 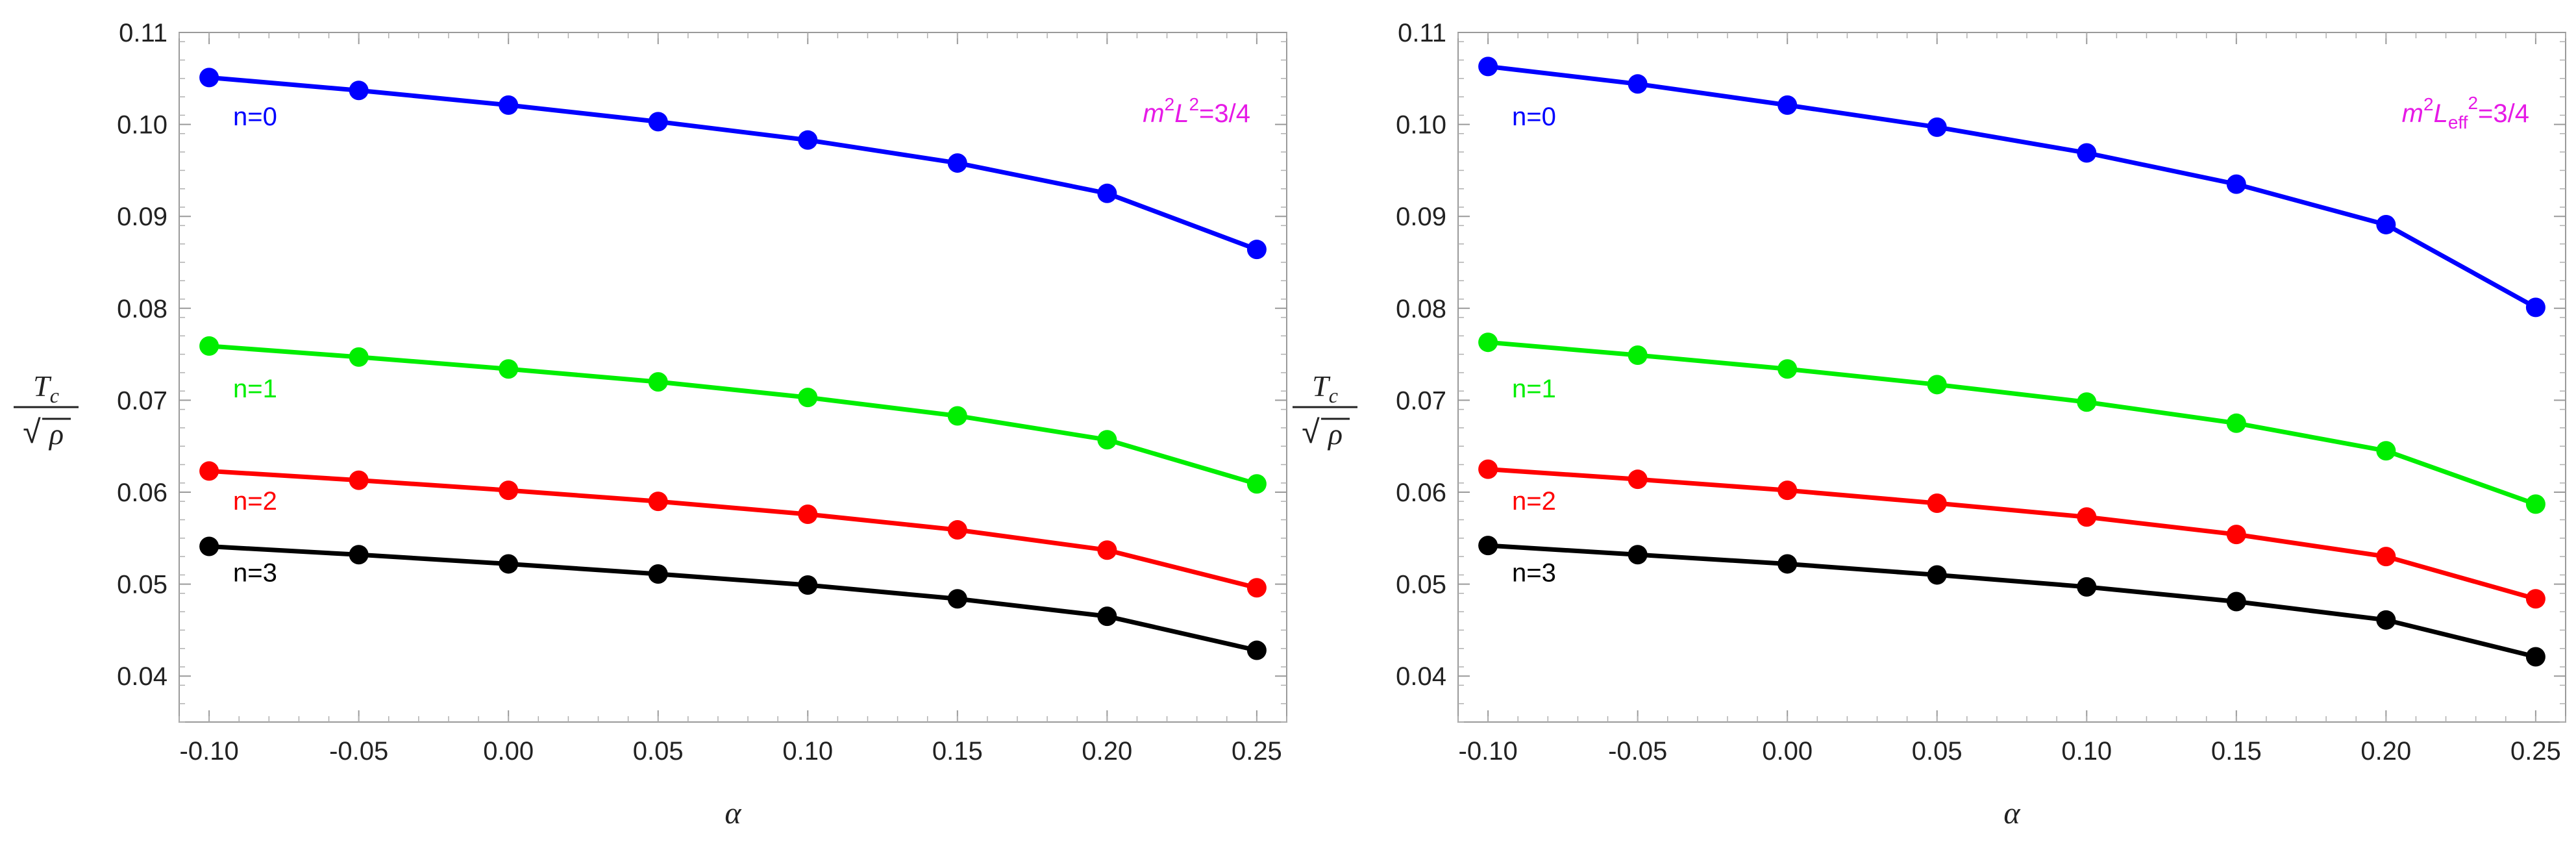 I want to click on y-label-radical: √, so click(x=32, y=432).